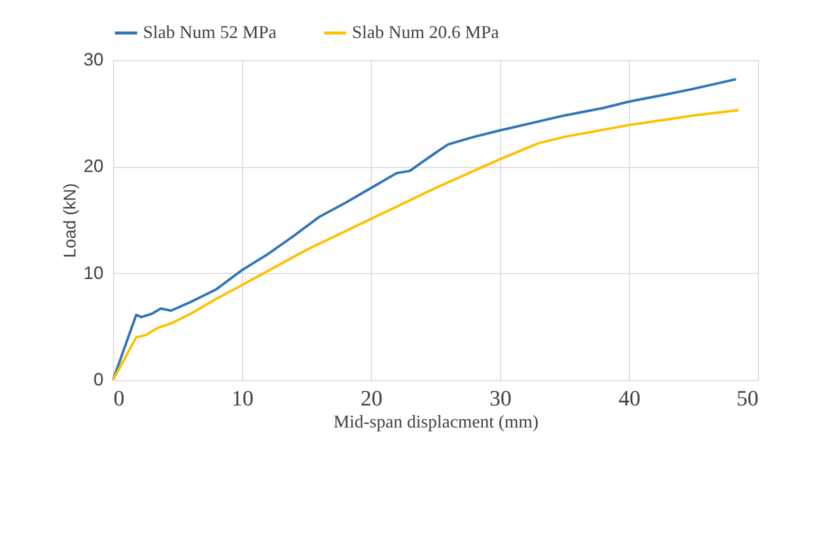 The height and width of the screenshot is (543, 814). Describe the element at coordinates (747, 398) in the screenshot. I see `x-tick-label: 50` at that location.